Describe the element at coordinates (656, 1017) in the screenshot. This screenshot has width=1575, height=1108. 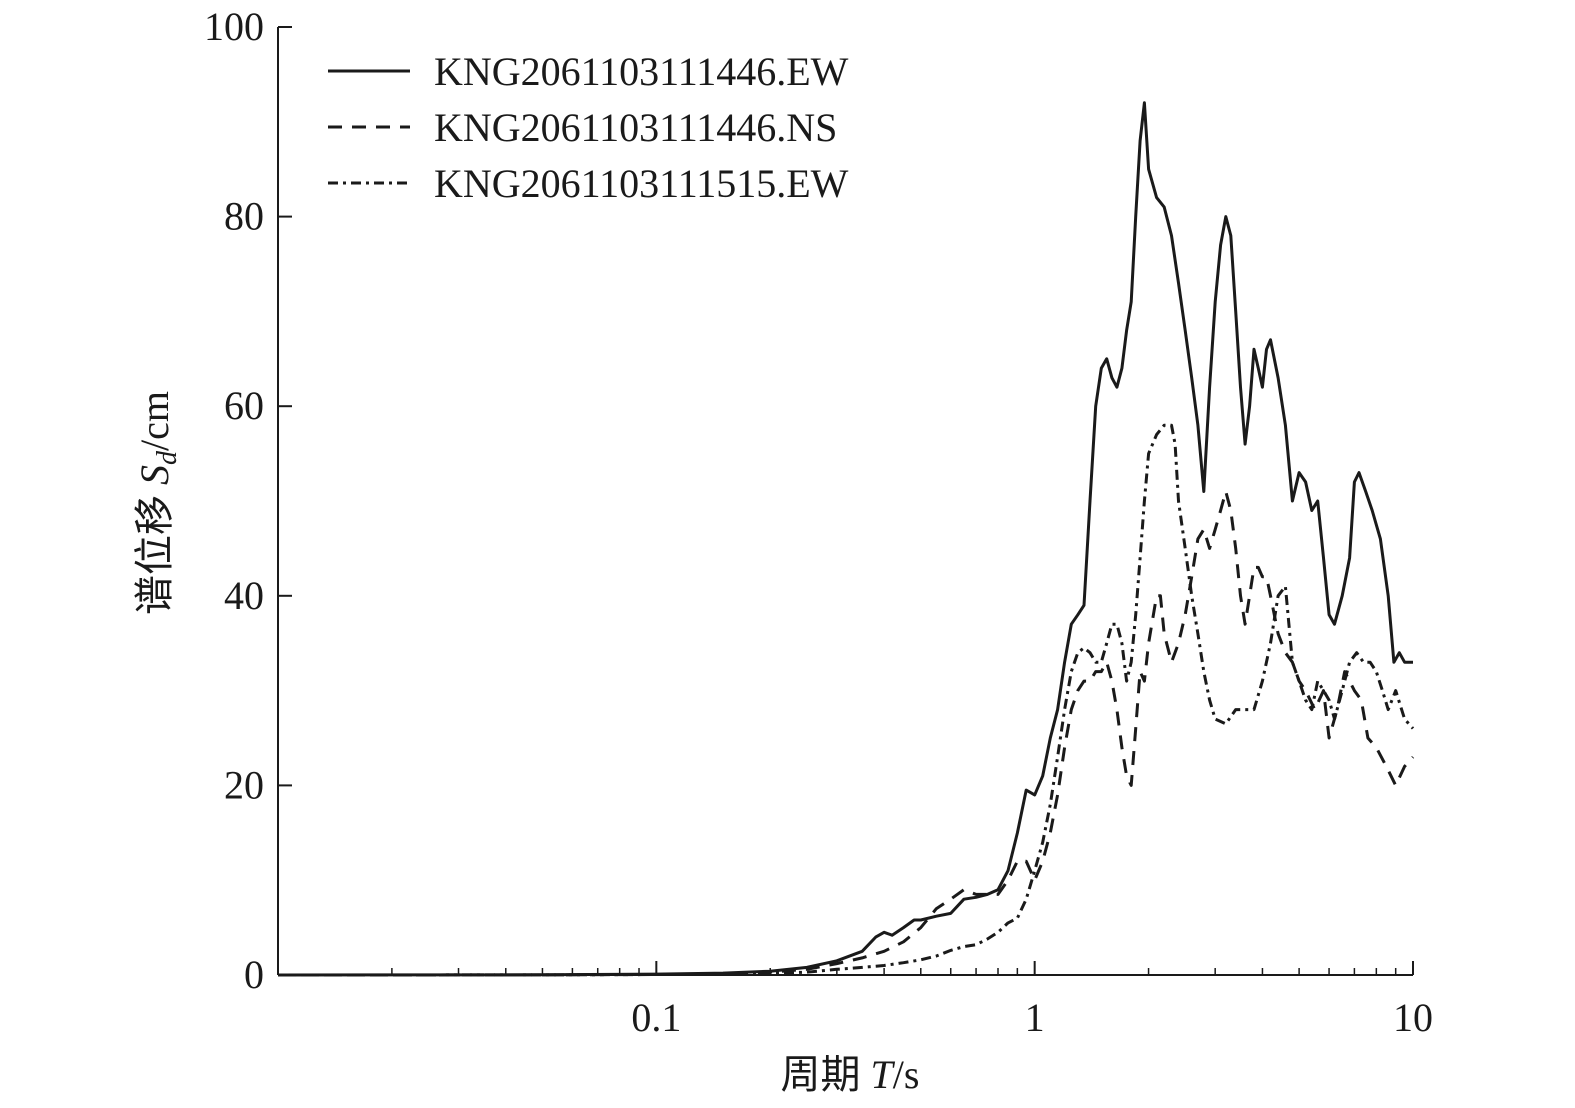
I see `x-tick-label: 0.1` at that location.